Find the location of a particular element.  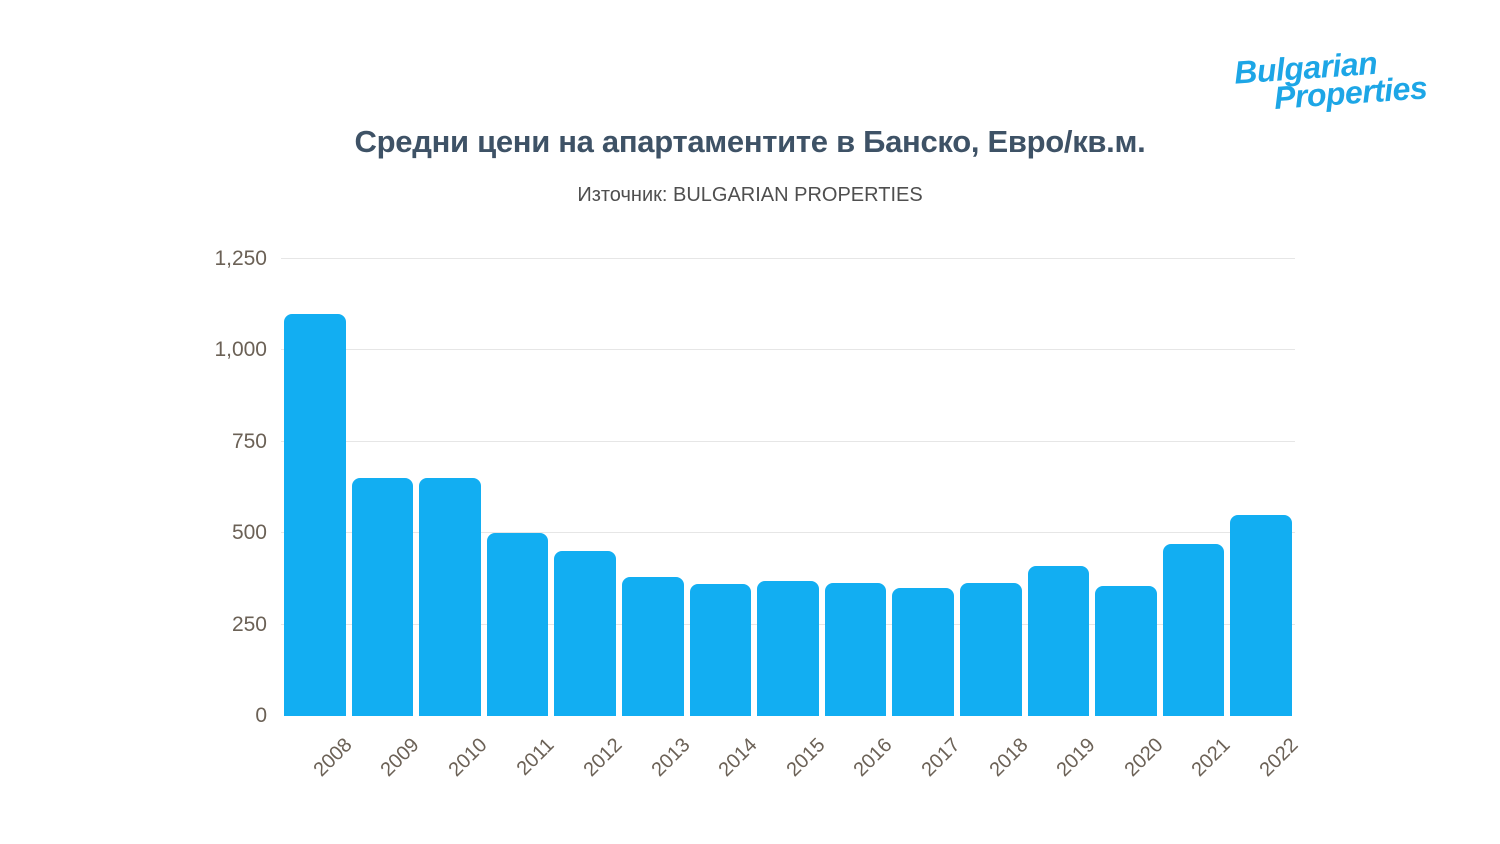

x-tick-label: 2010 is located at coordinates (468, 758).